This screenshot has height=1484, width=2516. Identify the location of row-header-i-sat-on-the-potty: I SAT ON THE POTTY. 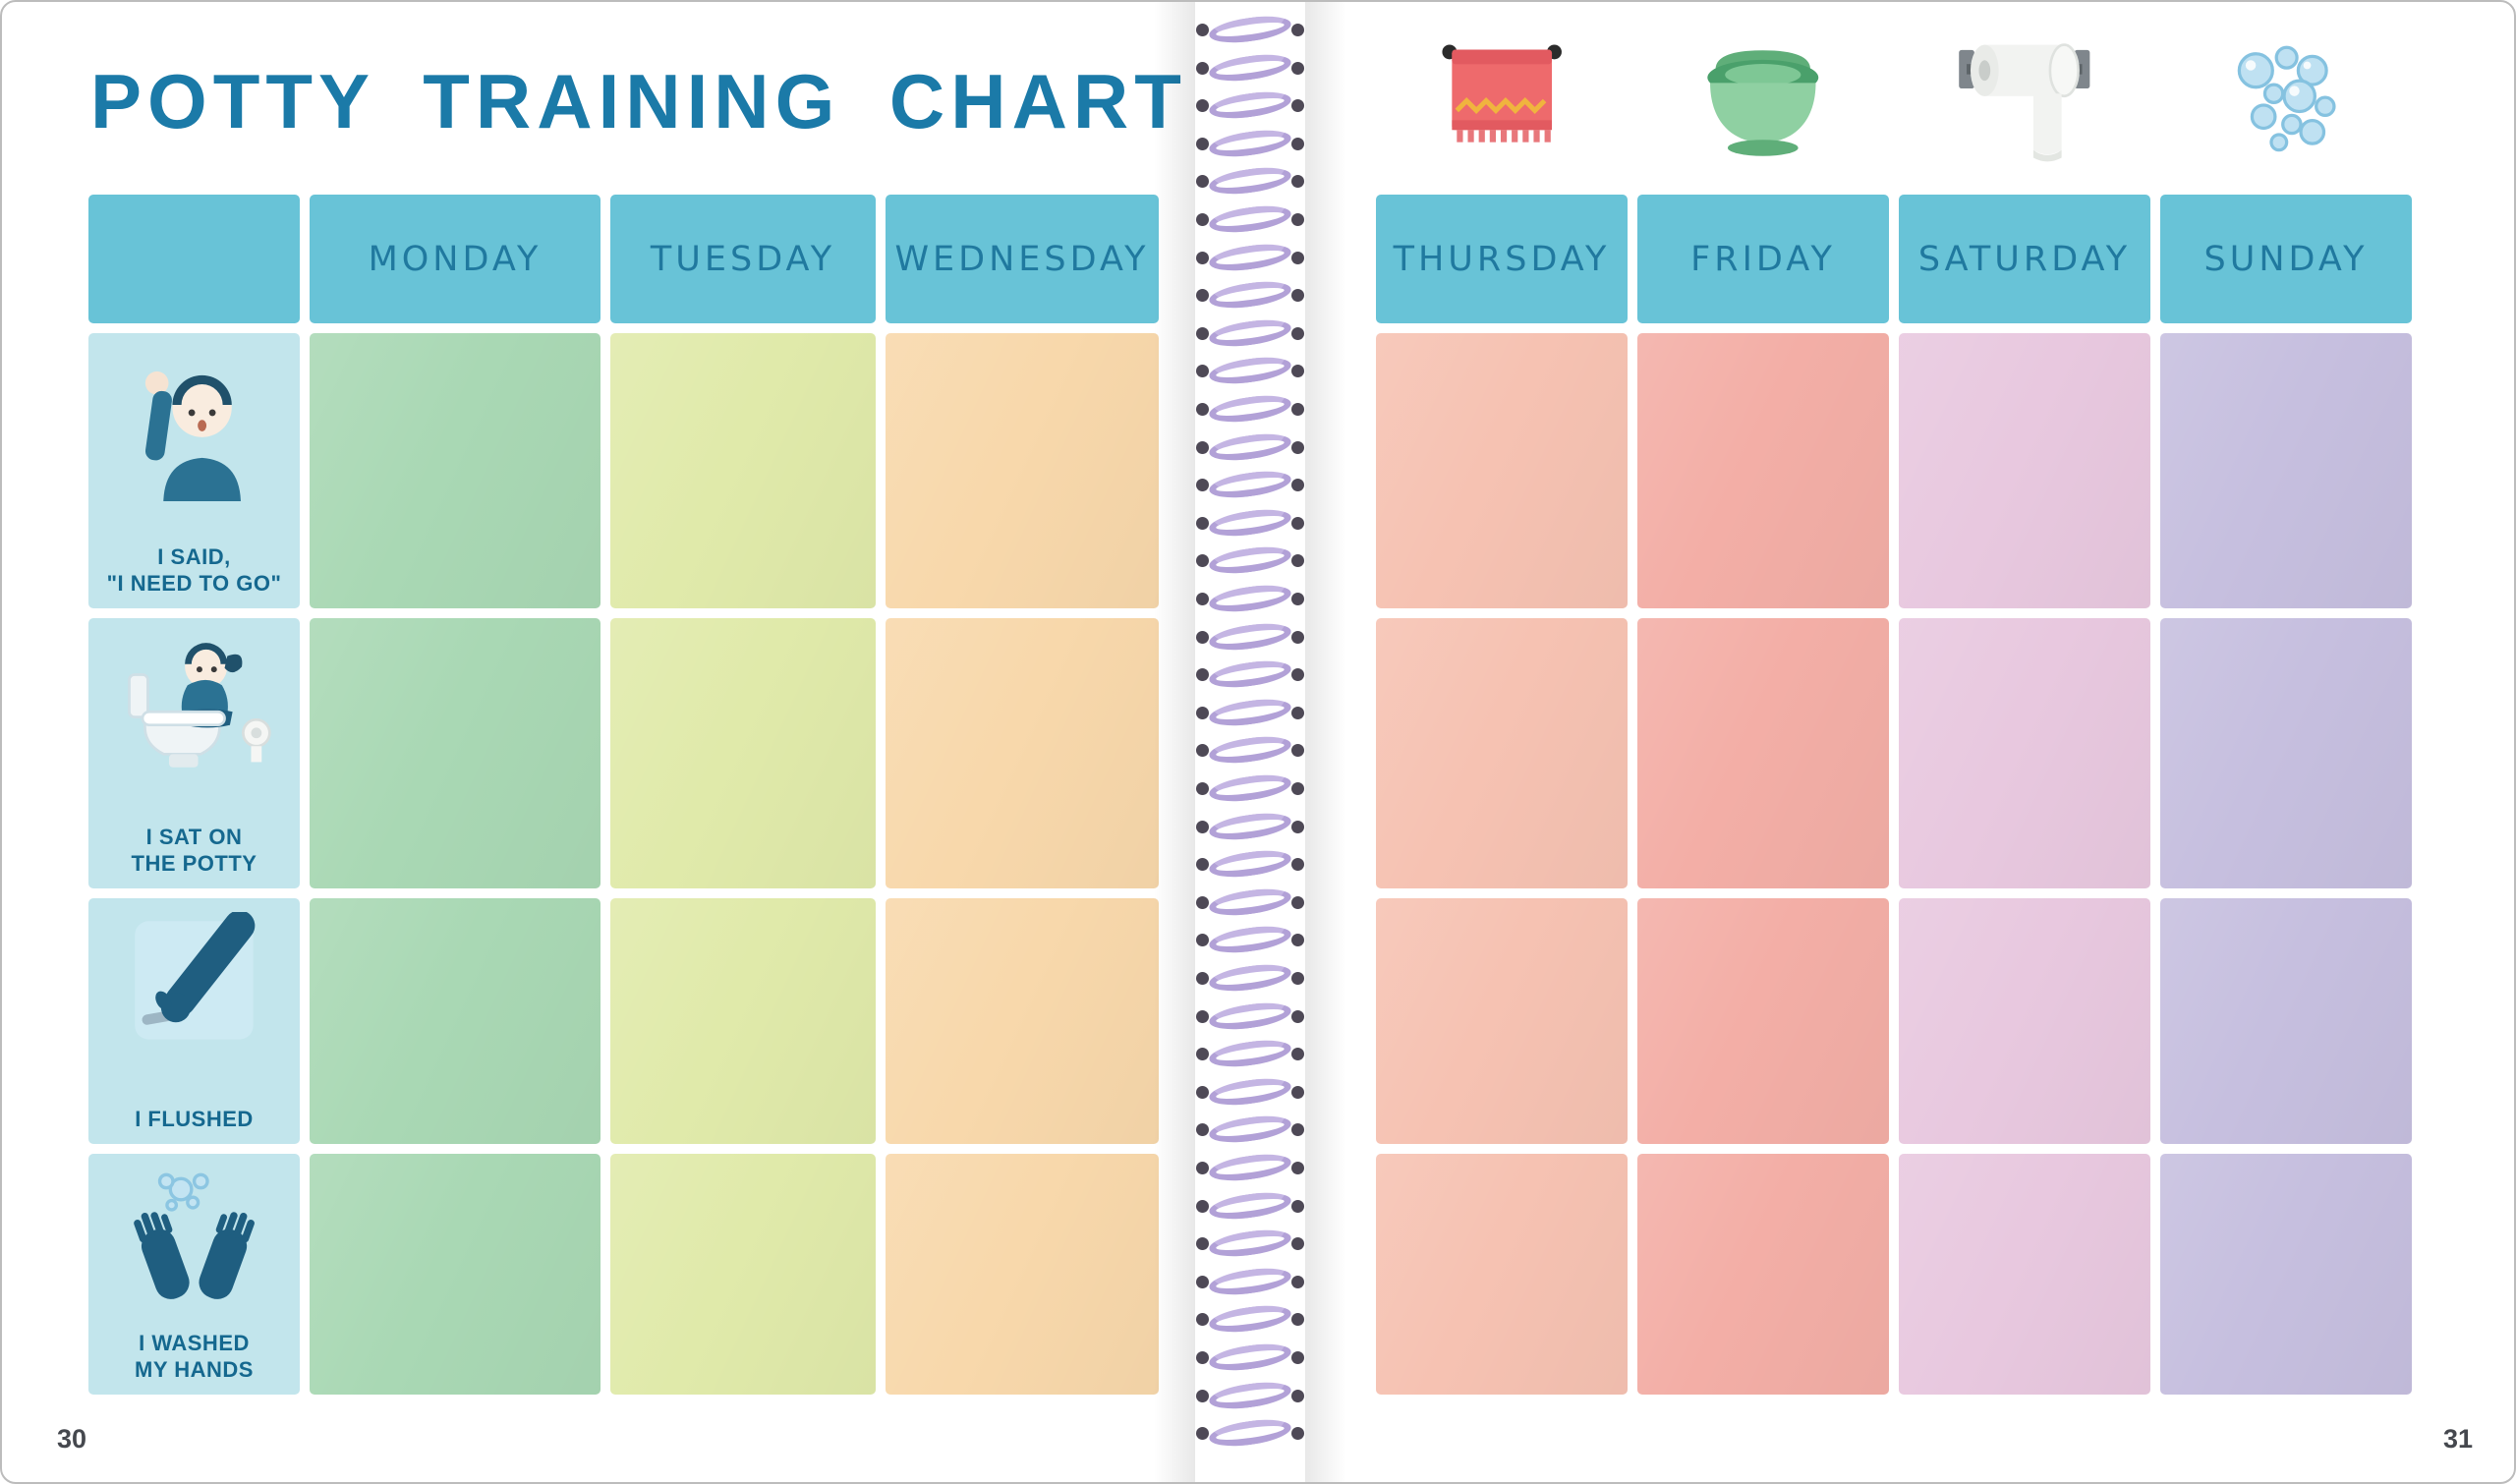
(194, 753).